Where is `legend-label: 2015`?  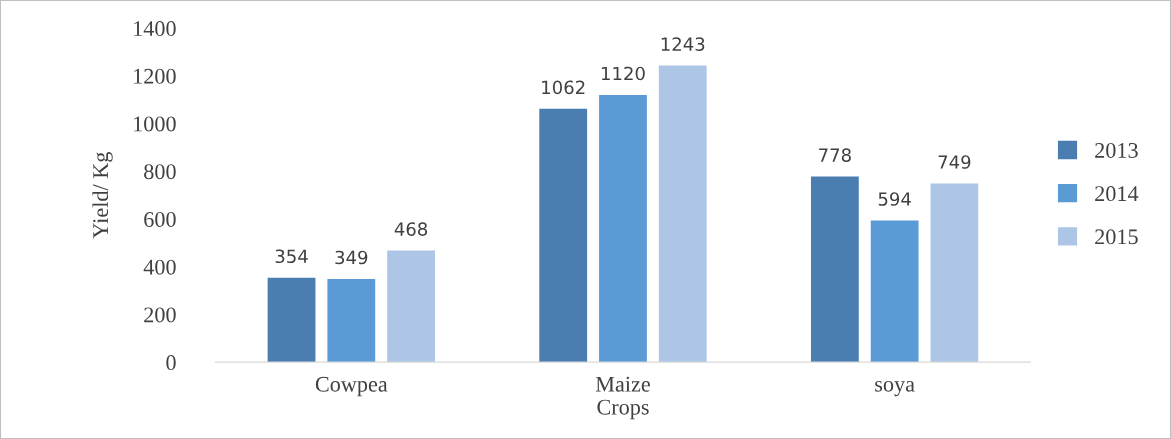 legend-label: 2015 is located at coordinates (1116, 237).